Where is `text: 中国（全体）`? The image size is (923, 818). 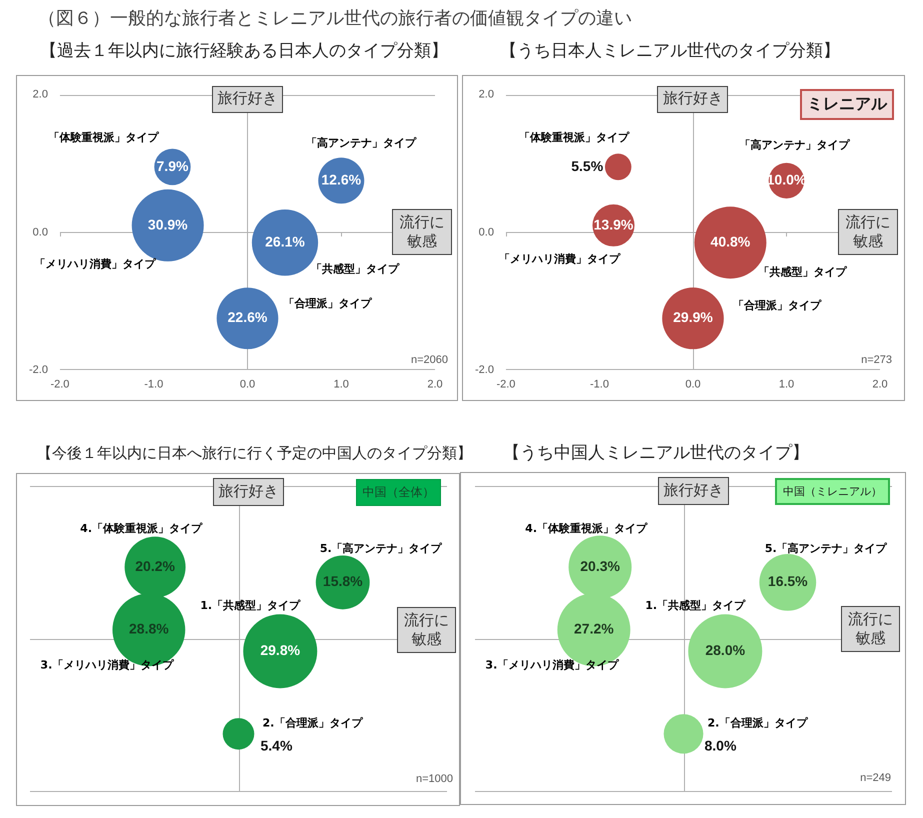 text: 中国（全体） is located at coordinates (398, 492).